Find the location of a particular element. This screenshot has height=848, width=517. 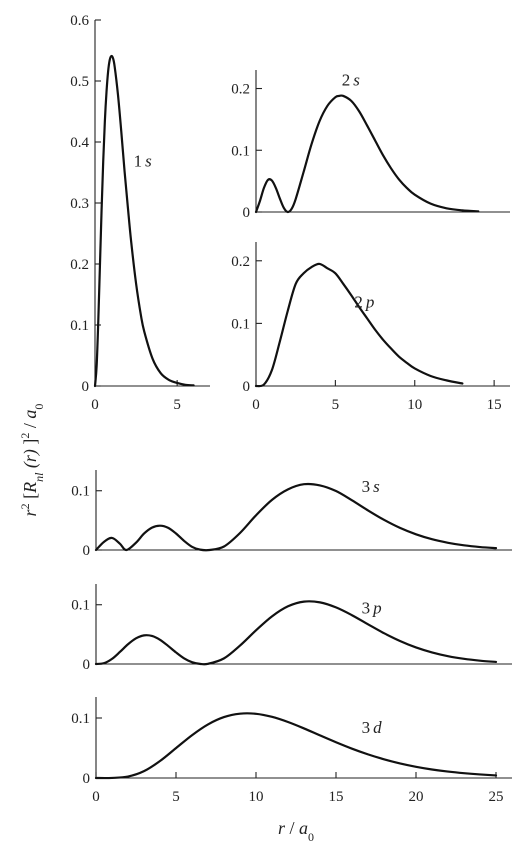

panel-3d: 0 0.1 0 5 10 15 20 25 3 d is located at coordinates (291, 751).